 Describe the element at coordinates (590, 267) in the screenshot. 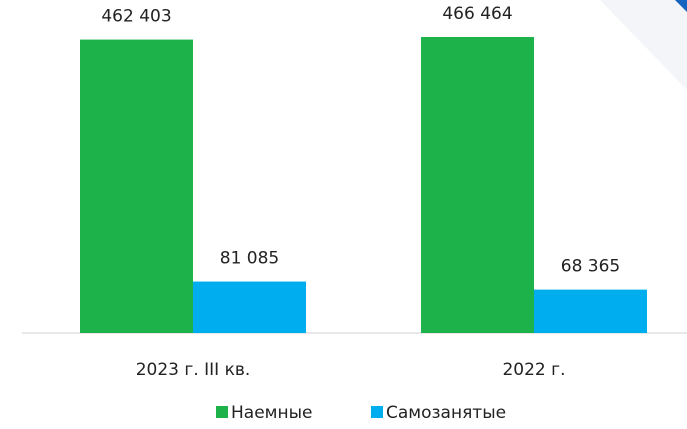

I see `value-label: 68 365` at that location.